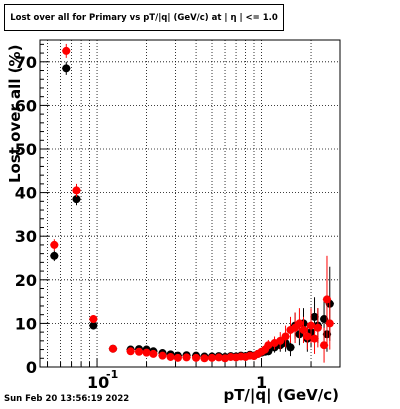  What do you see at coordinates (67, 399) in the screenshot?
I see `timestamp: Sun Feb 20 13:56:19 2022` at bounding box center [67, 399].